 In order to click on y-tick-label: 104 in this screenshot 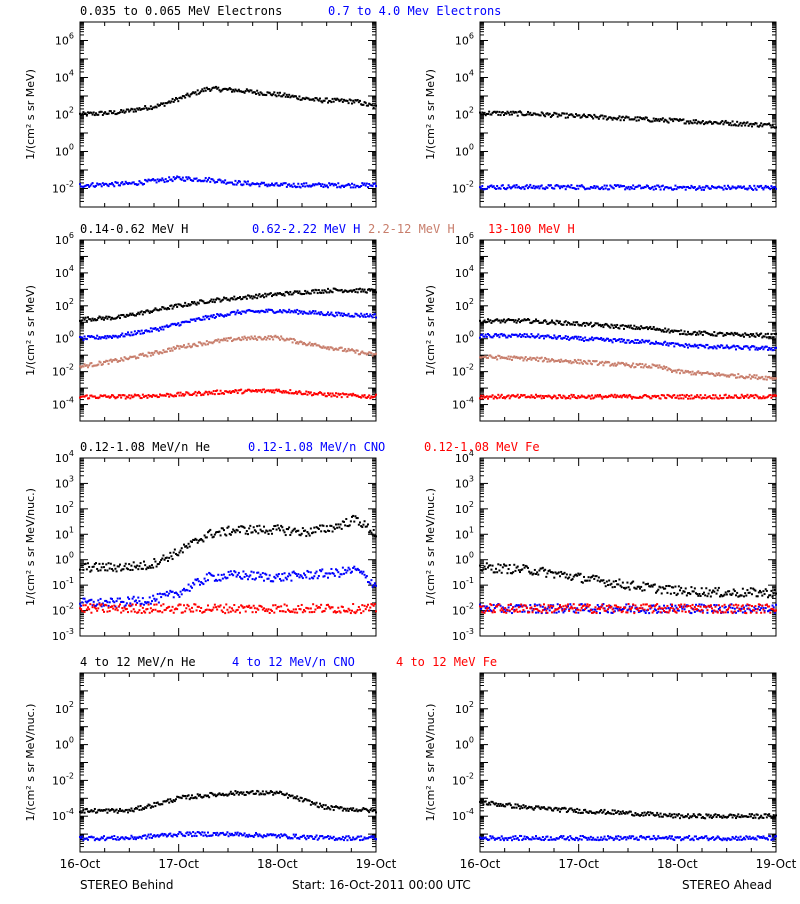, I will do `click(64, 457)`.